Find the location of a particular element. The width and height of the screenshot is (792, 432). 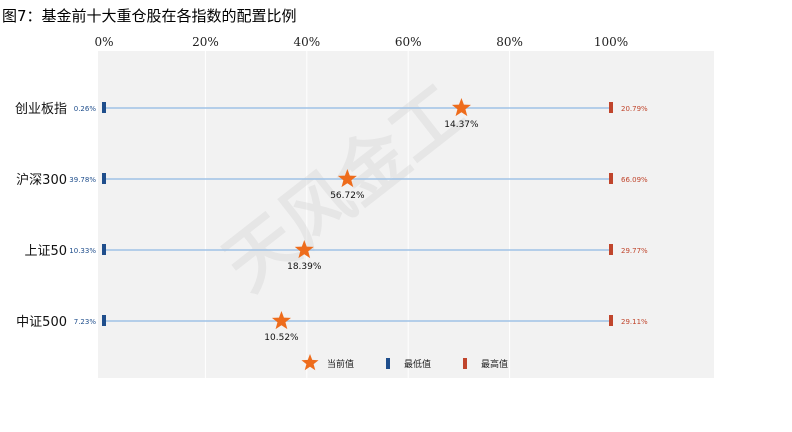

category-row: 上证50 10.33% 29.77% 18.39% is located at coordinates (336, 256).